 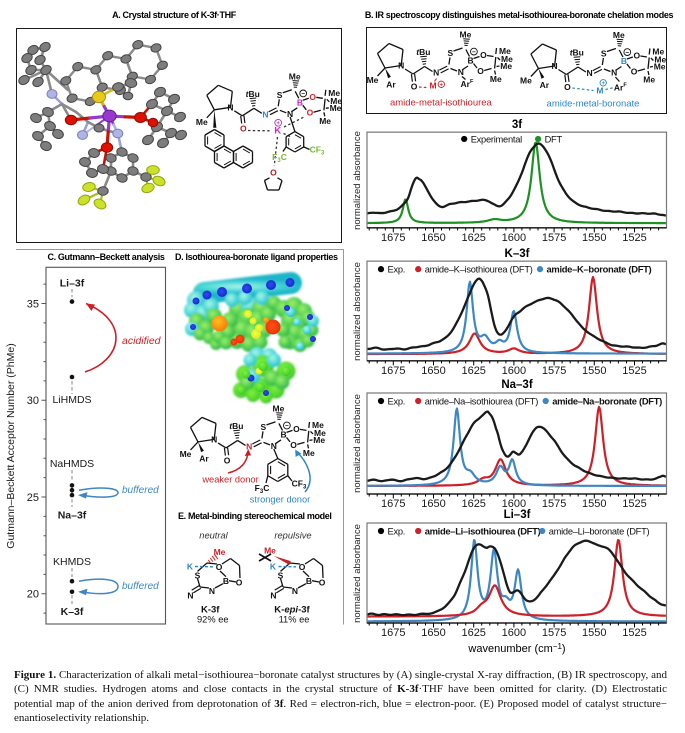 What do you see at coordinates (466, 84) in the screenshot?
I see `svg-text: ArF` at bounding box center [466, 84].